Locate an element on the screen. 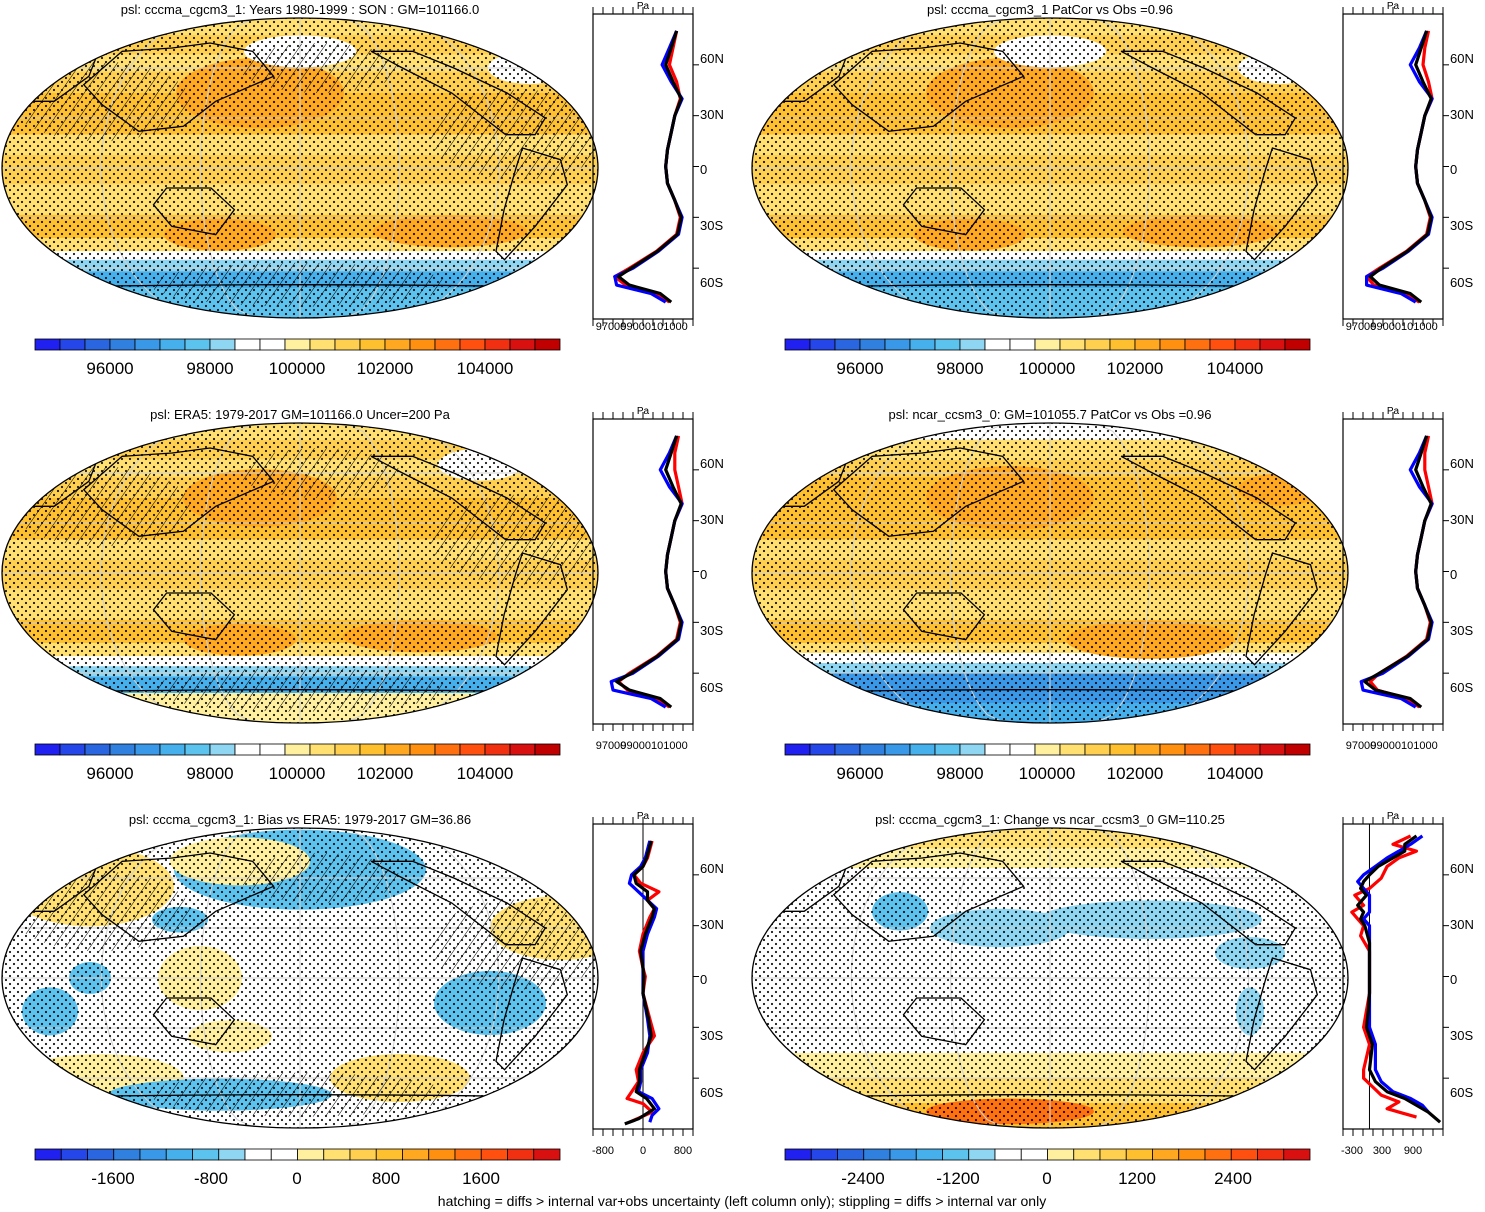 Image resolution: width=1485 pixels, height=1212 pixels. profile-xtick-label: 99000 is located at coordinates (1385, 327).